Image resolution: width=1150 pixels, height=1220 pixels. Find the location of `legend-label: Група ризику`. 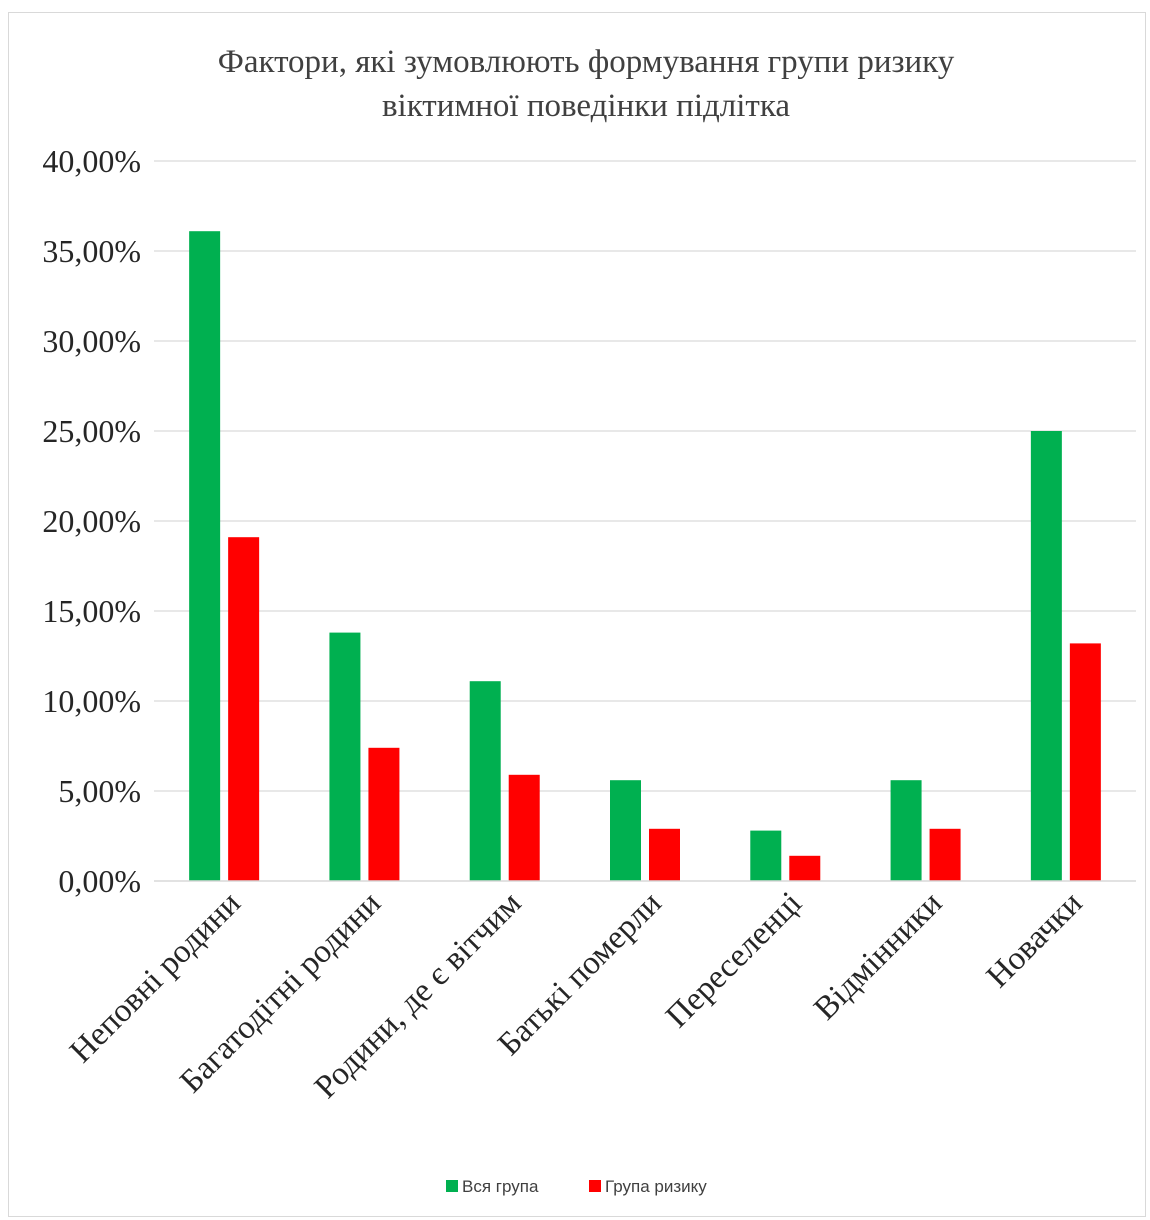

legend-label: Група ризику is located at coordinates (656, 1186).